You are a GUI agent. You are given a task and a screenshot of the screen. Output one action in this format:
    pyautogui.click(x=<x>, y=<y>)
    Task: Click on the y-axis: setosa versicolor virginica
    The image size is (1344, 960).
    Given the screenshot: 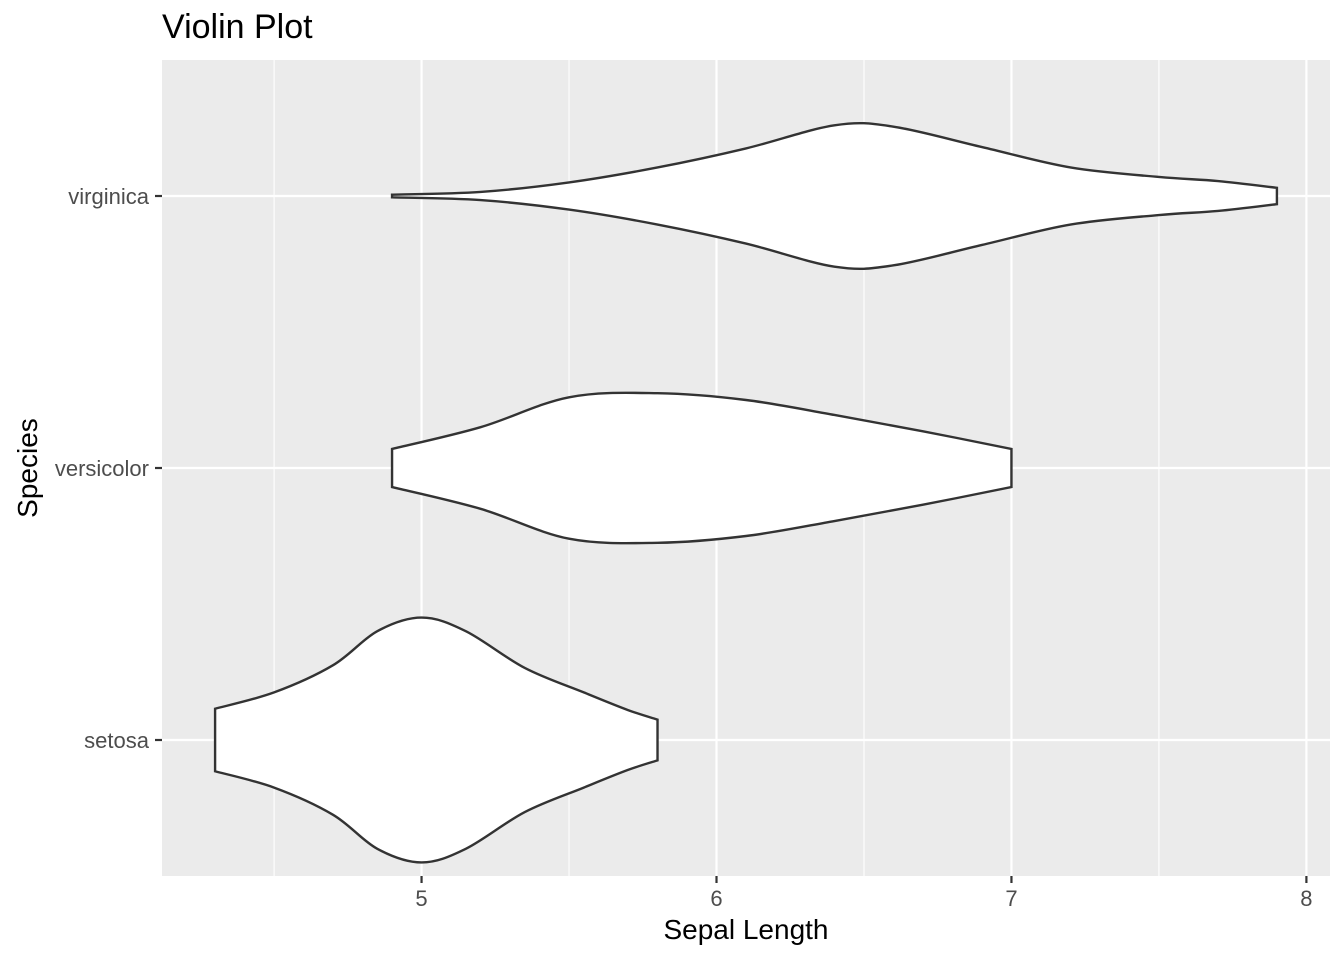 What is the action you would take?
    pyautogui.click(x=108, y=468)
    